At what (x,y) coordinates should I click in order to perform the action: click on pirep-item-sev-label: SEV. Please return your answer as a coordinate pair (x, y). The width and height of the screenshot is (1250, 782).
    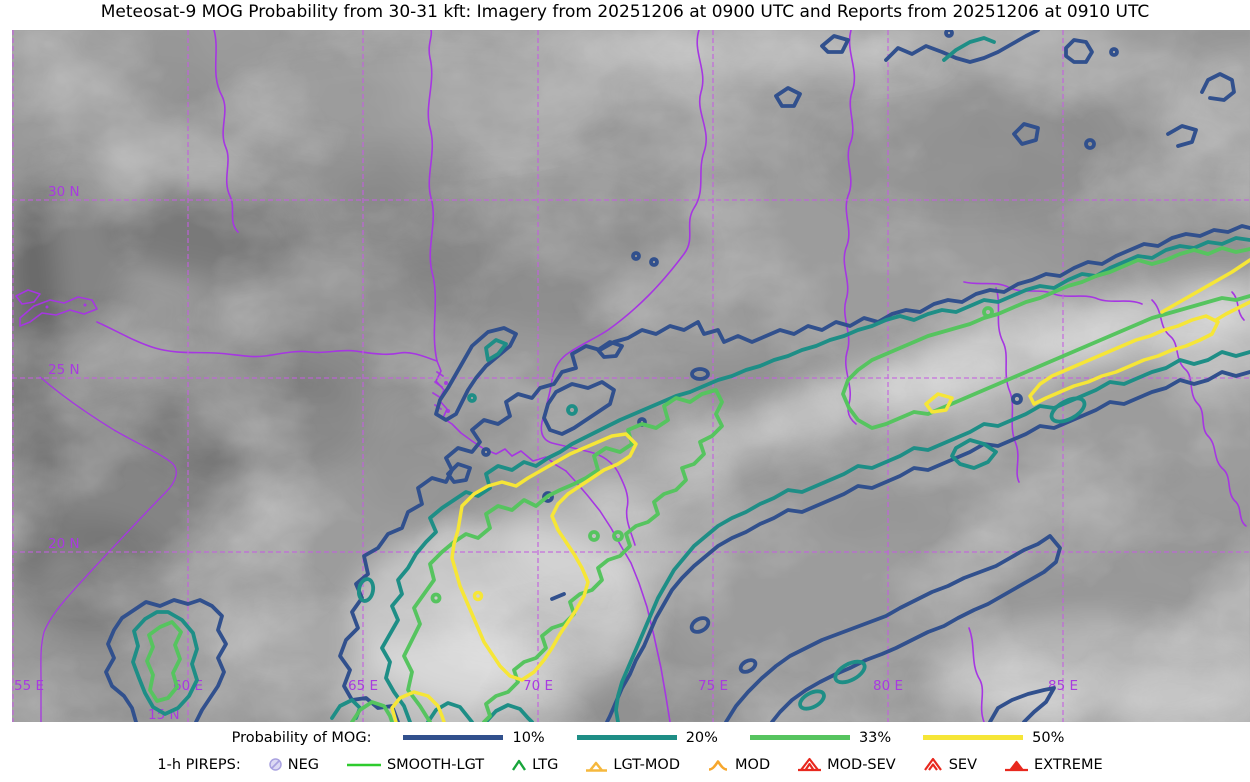
    Looking at the image, I should click on (963, 764).